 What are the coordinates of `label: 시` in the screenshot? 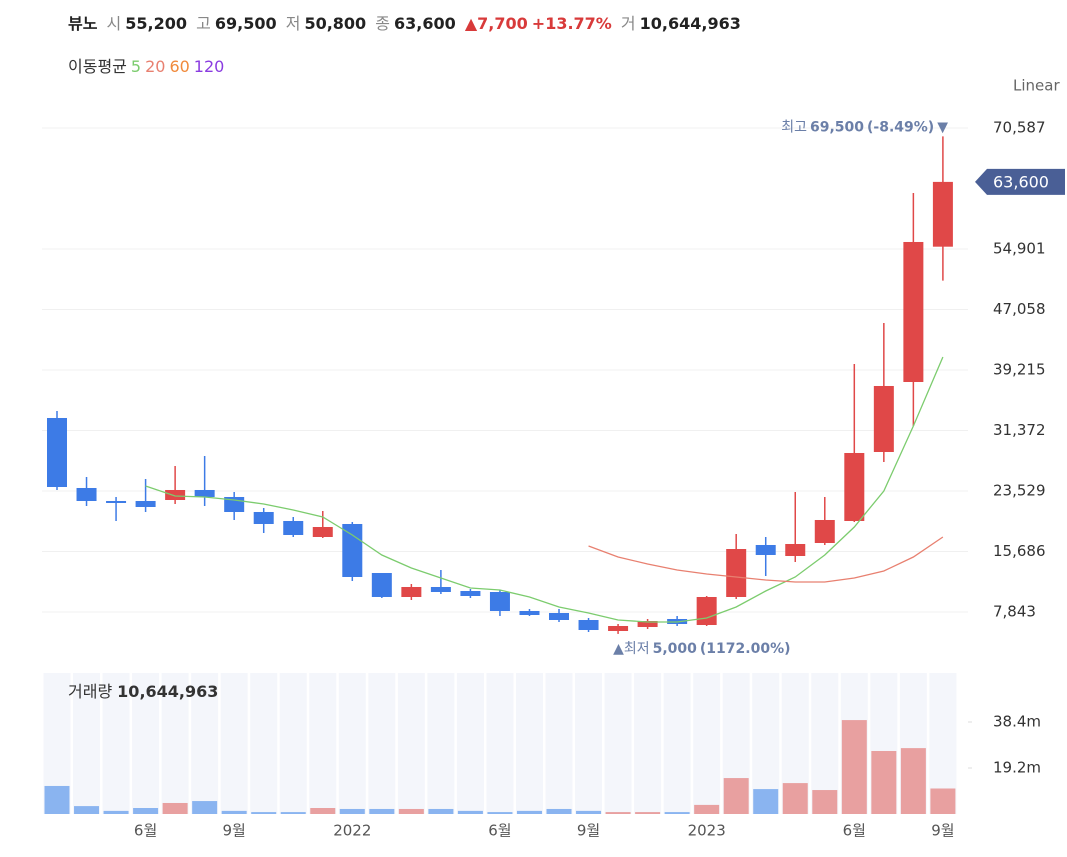 It's located at (114, 23).